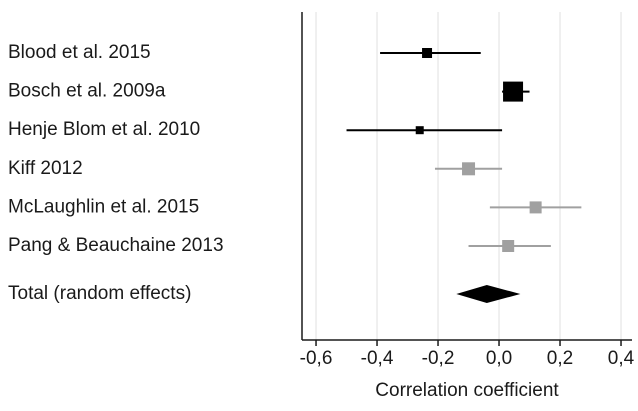 This screenshot has width=638, height=411. What do you see at coordinates (87, 91) in the screenshot?
I see `study-label: Bosch et al. 2009a` at bounding box center [87, 91].